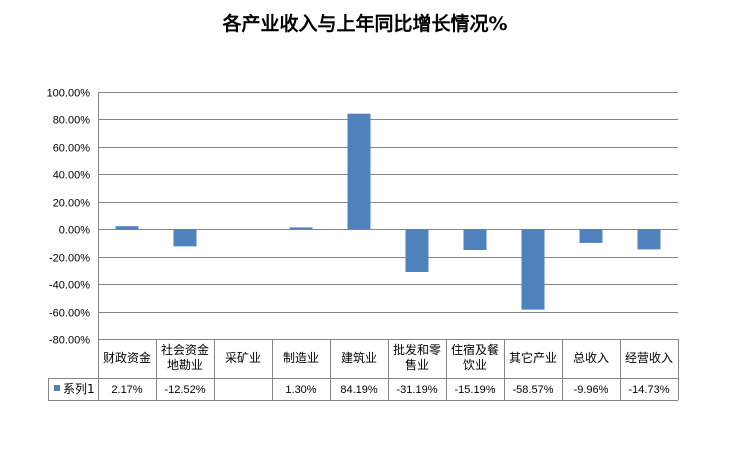 The width and height of the screenshot is (730, 450). Describe the element at coordinates (69, 341) in the screenshot. I see `y-tick-label: -80.00%` at that location.